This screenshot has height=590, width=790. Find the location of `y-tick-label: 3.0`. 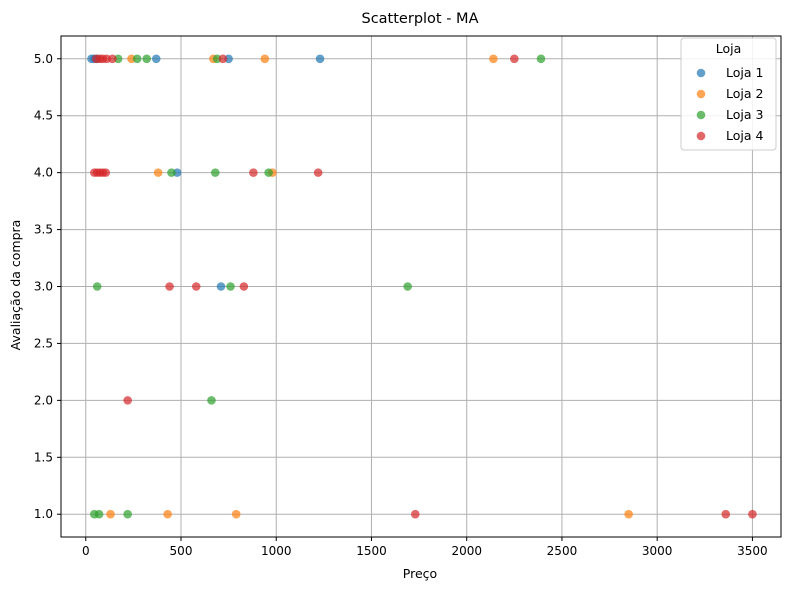

y-tick-label: 3.0 is located at coordinates (43, 287).